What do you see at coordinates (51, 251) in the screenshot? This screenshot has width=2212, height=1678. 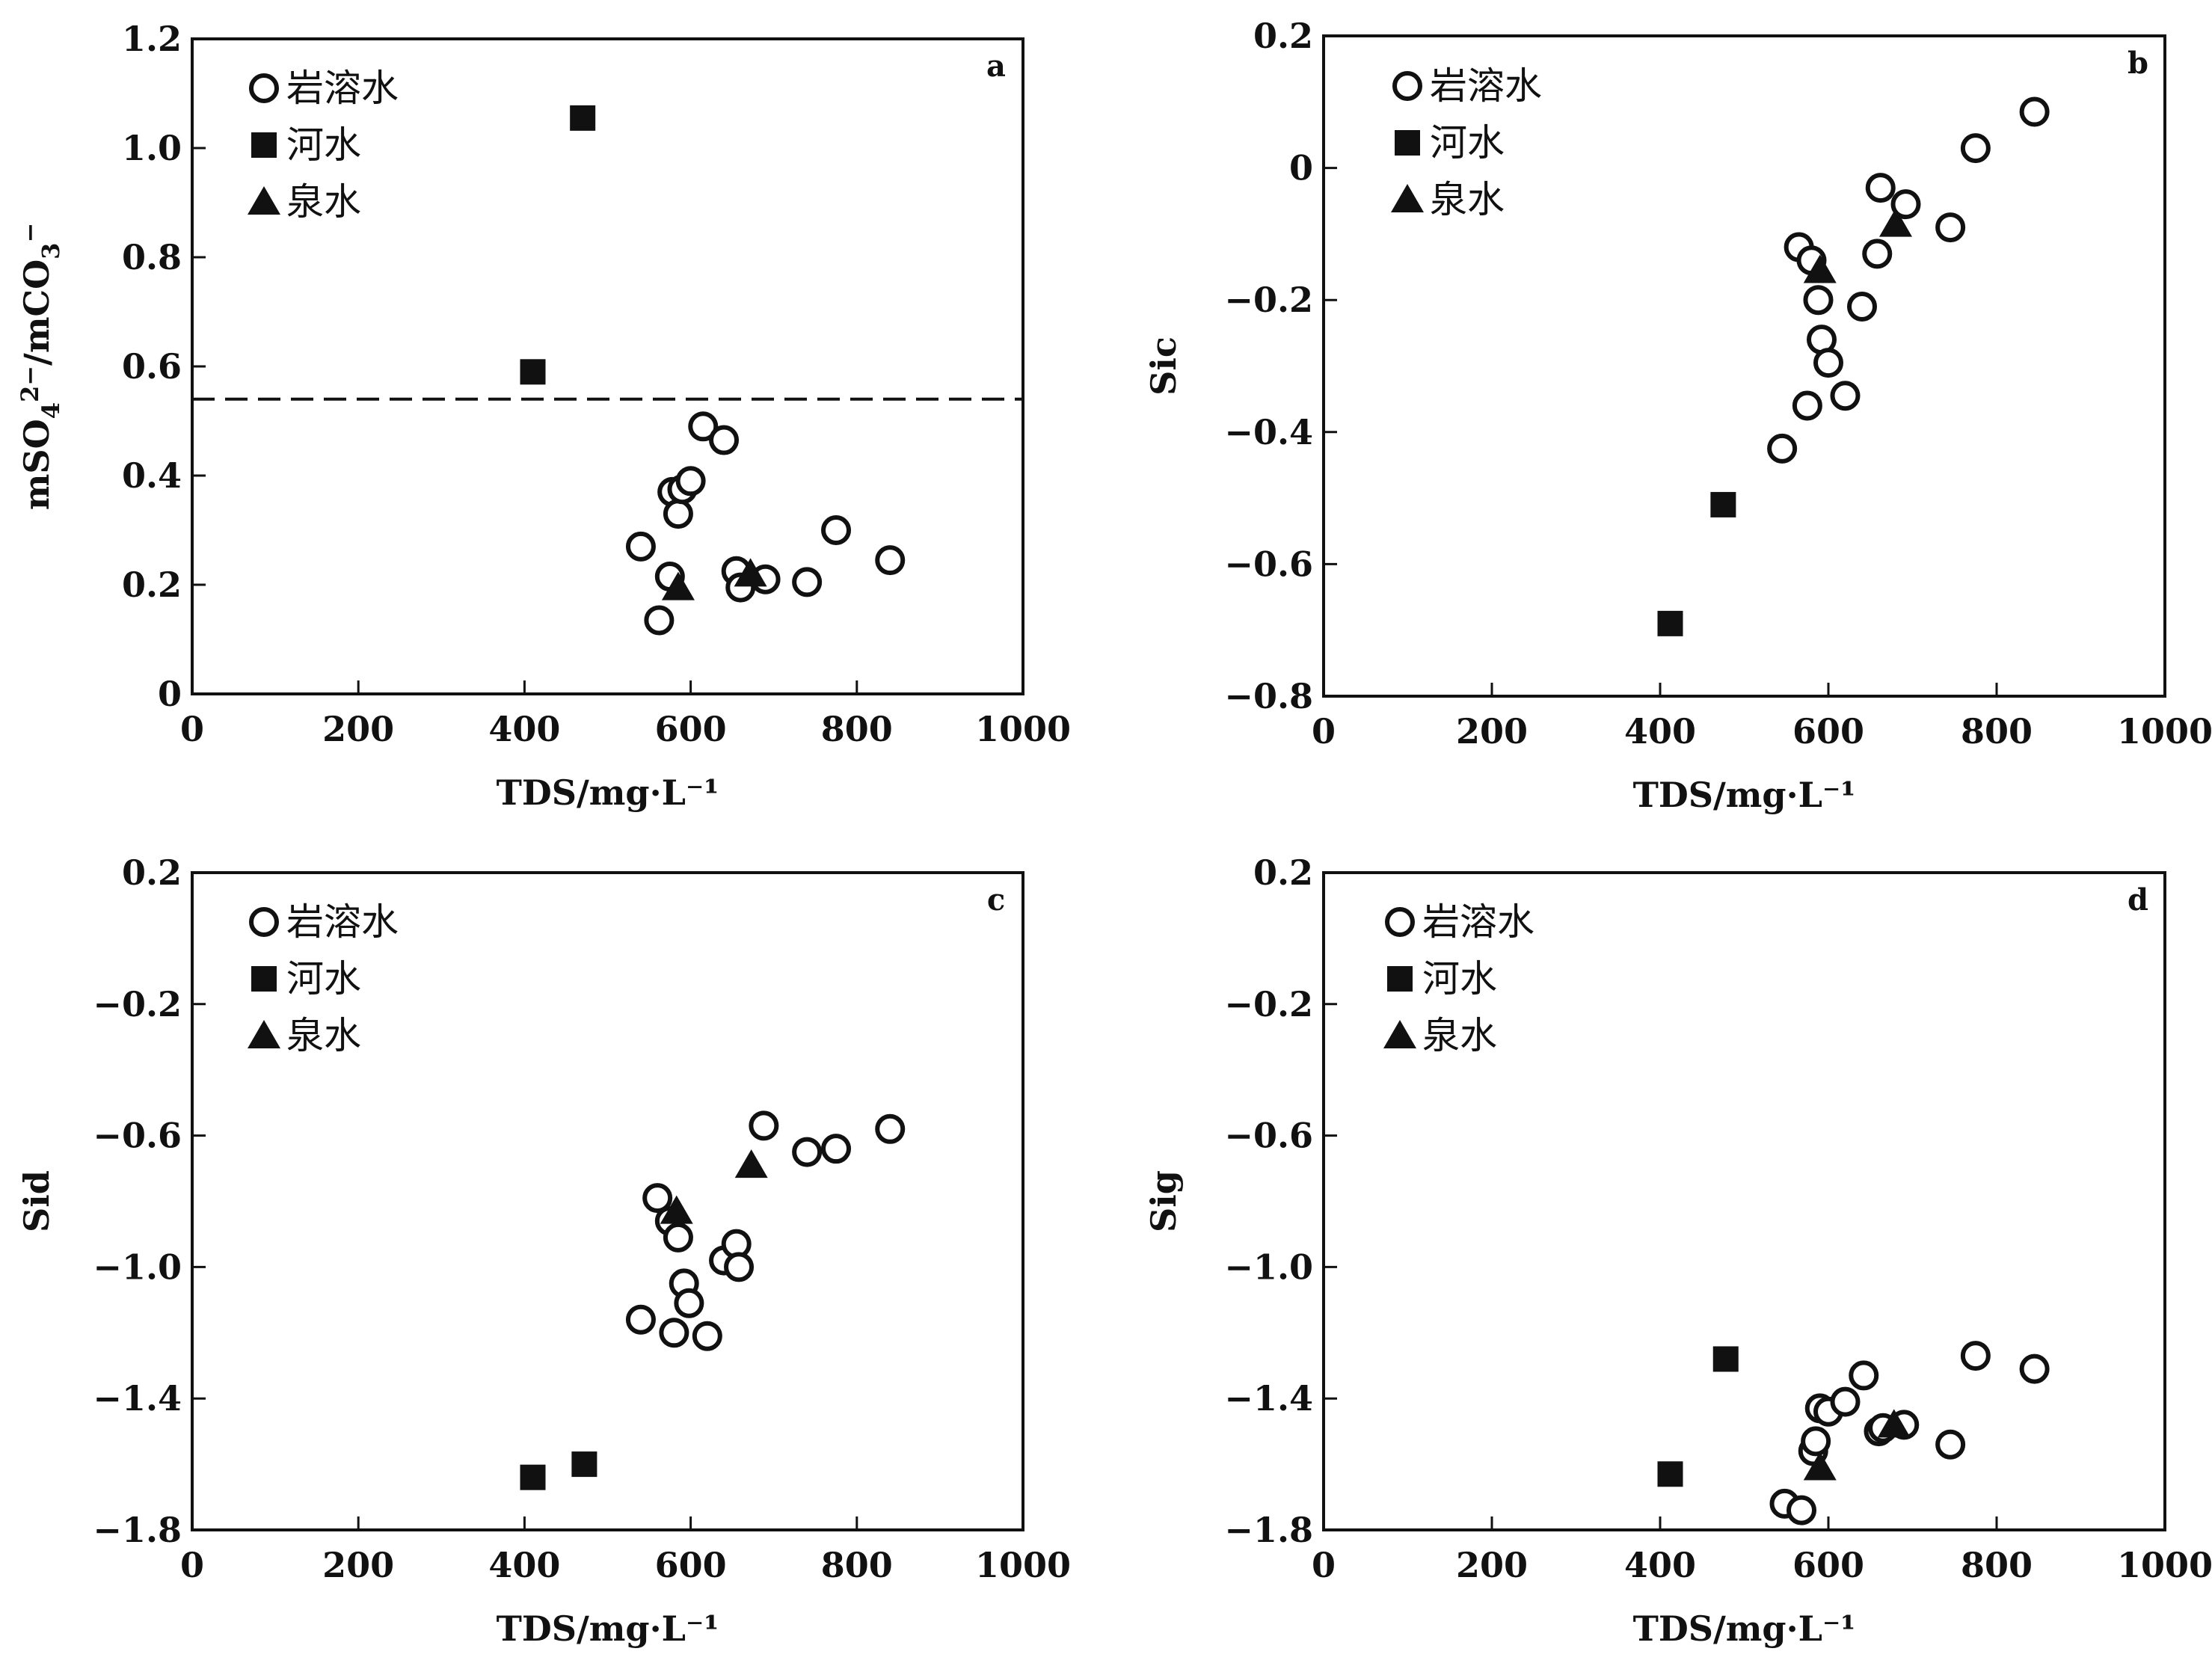 I see `y-axis-title-part: 3` at bounding box center [51, 251].